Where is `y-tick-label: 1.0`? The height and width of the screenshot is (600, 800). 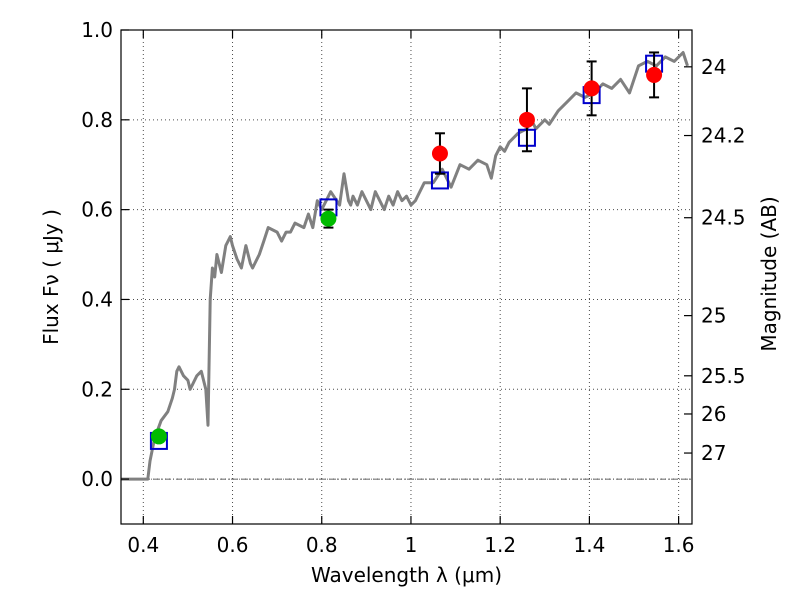
y-tick-label: 1.0 is located at coordinates (97, 30).